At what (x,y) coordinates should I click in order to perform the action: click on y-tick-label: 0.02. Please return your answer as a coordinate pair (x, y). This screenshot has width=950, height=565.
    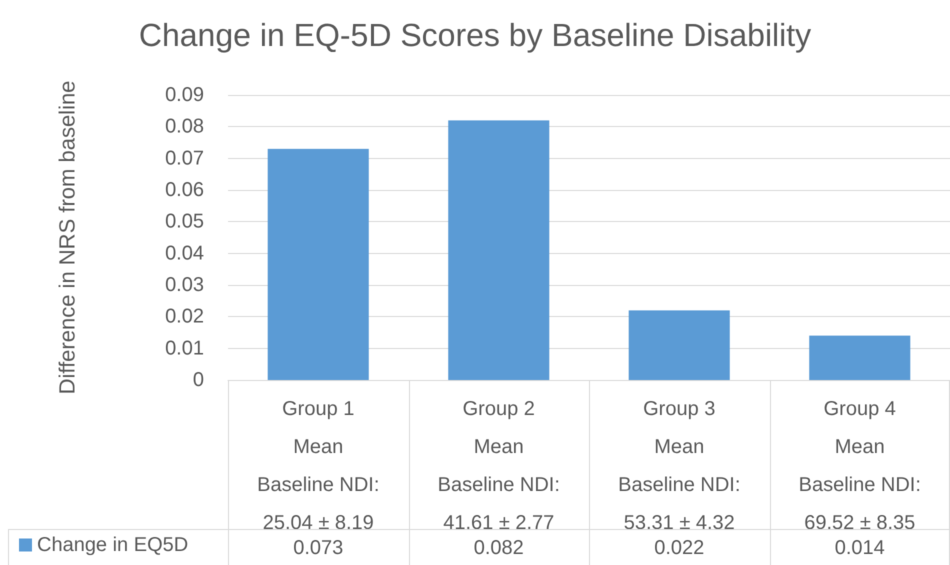
    Looking at the image, I should click on (184, 317).